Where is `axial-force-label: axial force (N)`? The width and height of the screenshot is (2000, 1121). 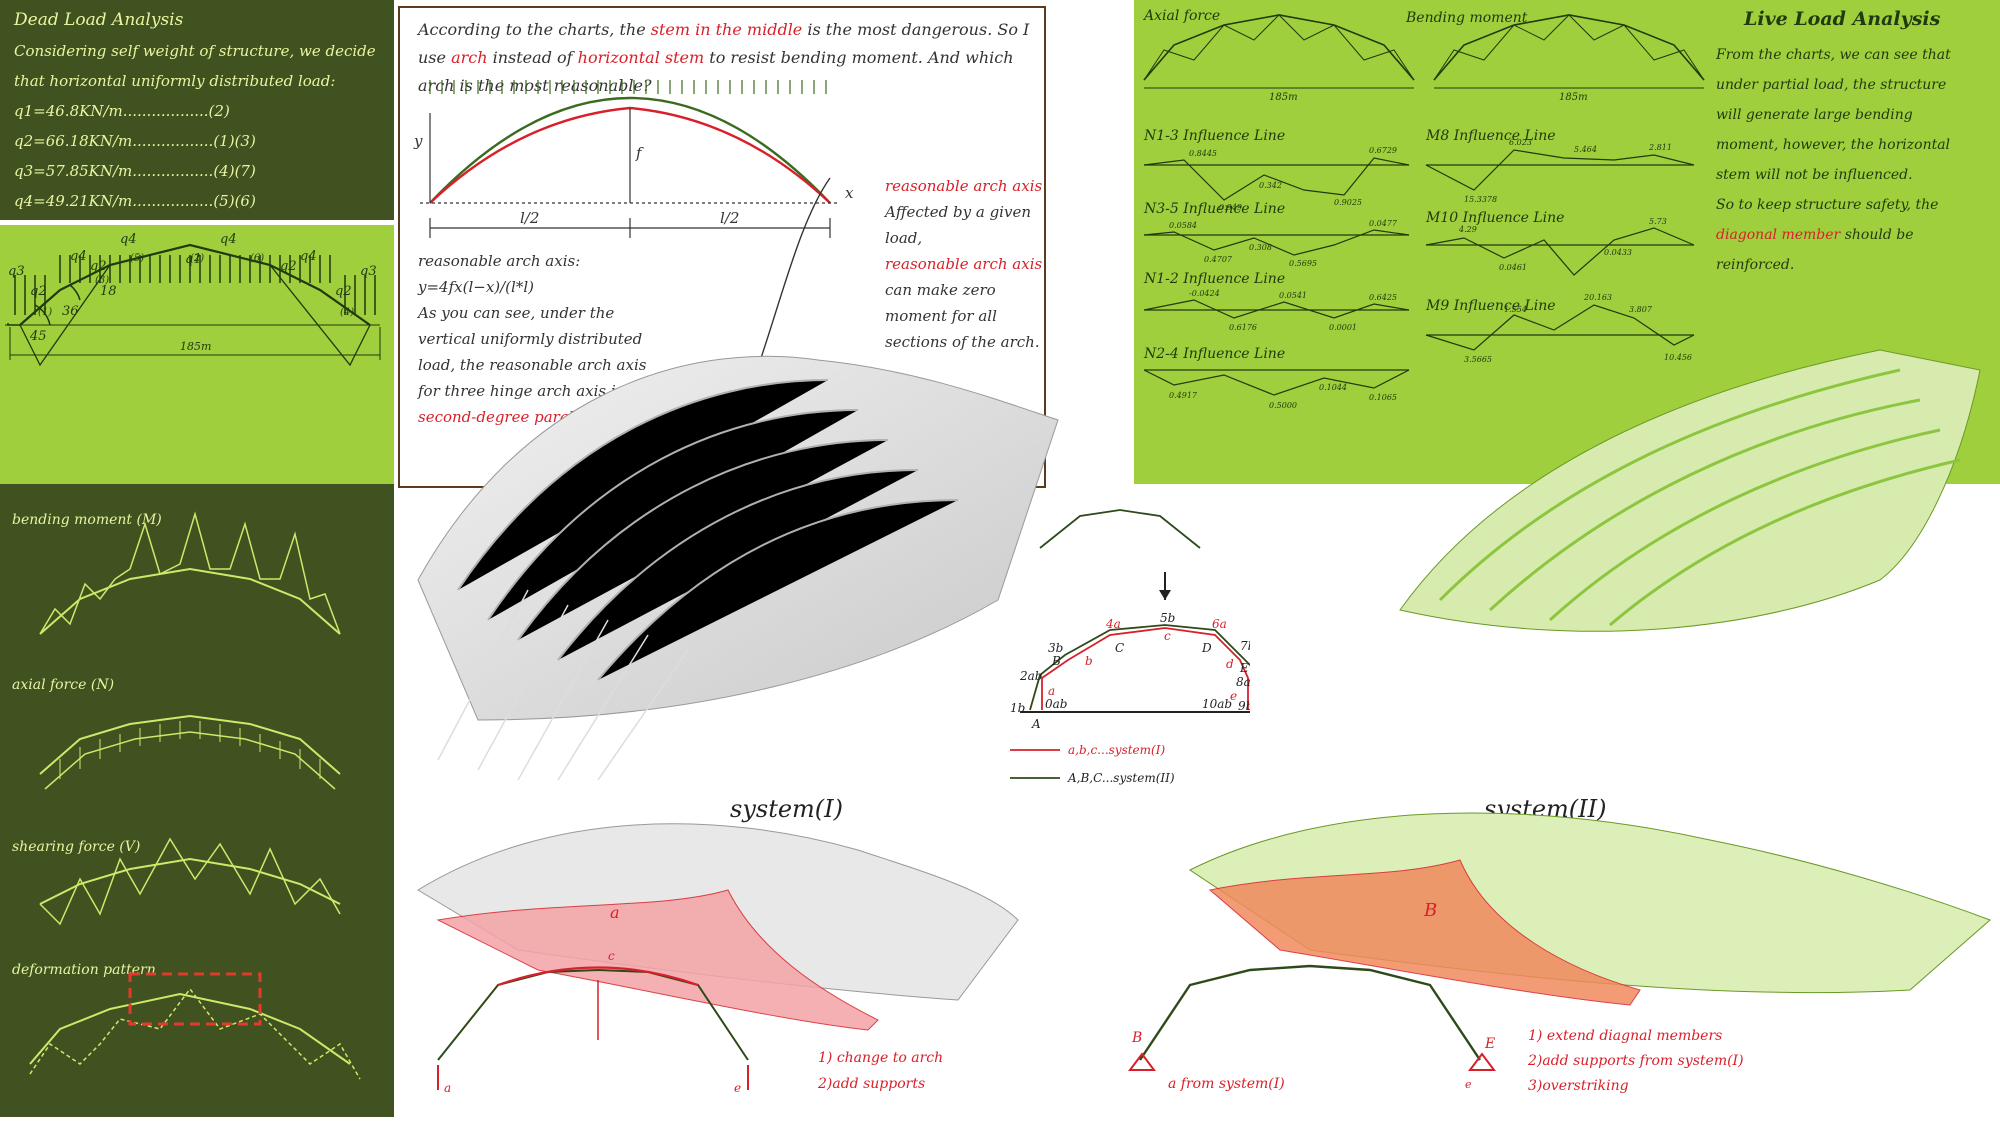
axial-force-label: axial force (N) is located at coordinates (63, 685).